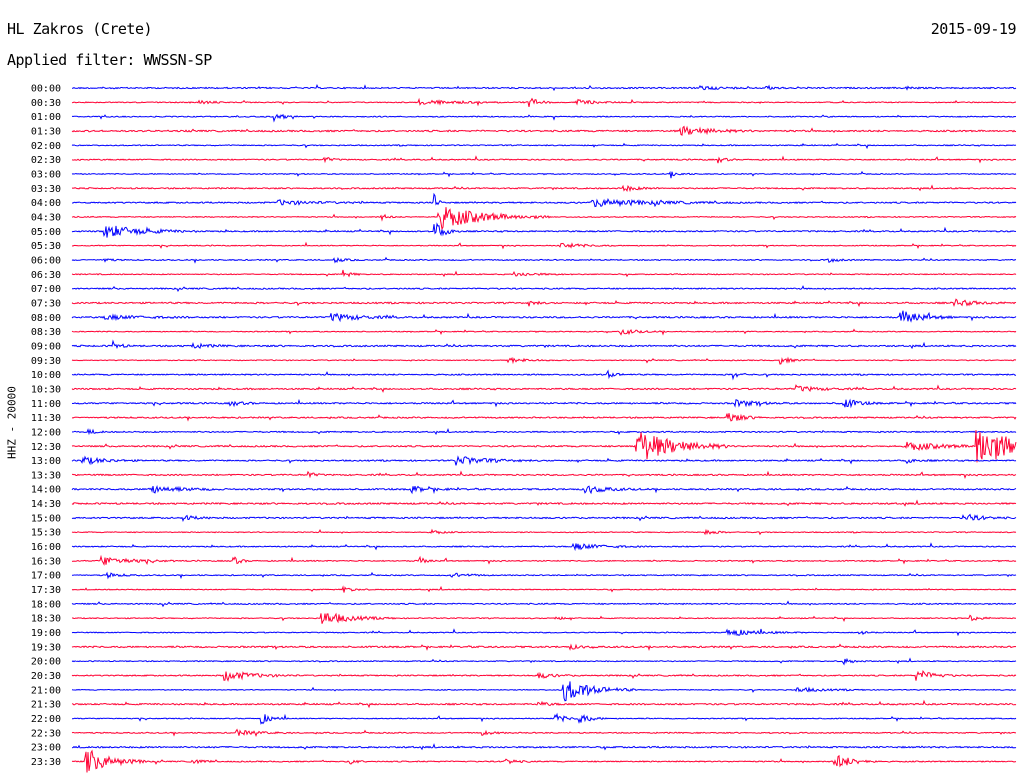 The image size is (1024, 780). Describe the element at coordinates (46, 490) in the screenshot. I see `time-label: 14:00` at that location.